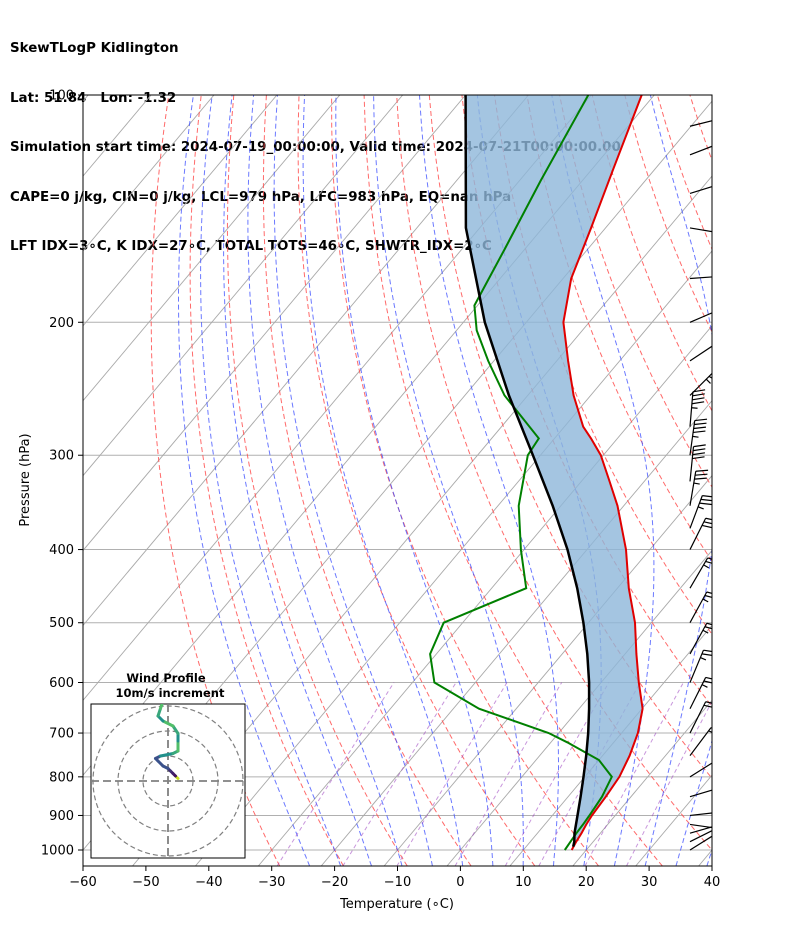 The width and height of the screenshot is (794, 937). What do you see at coordinates (93, 98) in the screenshot?
I see `title-line-location: Lat: 51.84 Lon: -1.32` at bounding box center [93, 98].